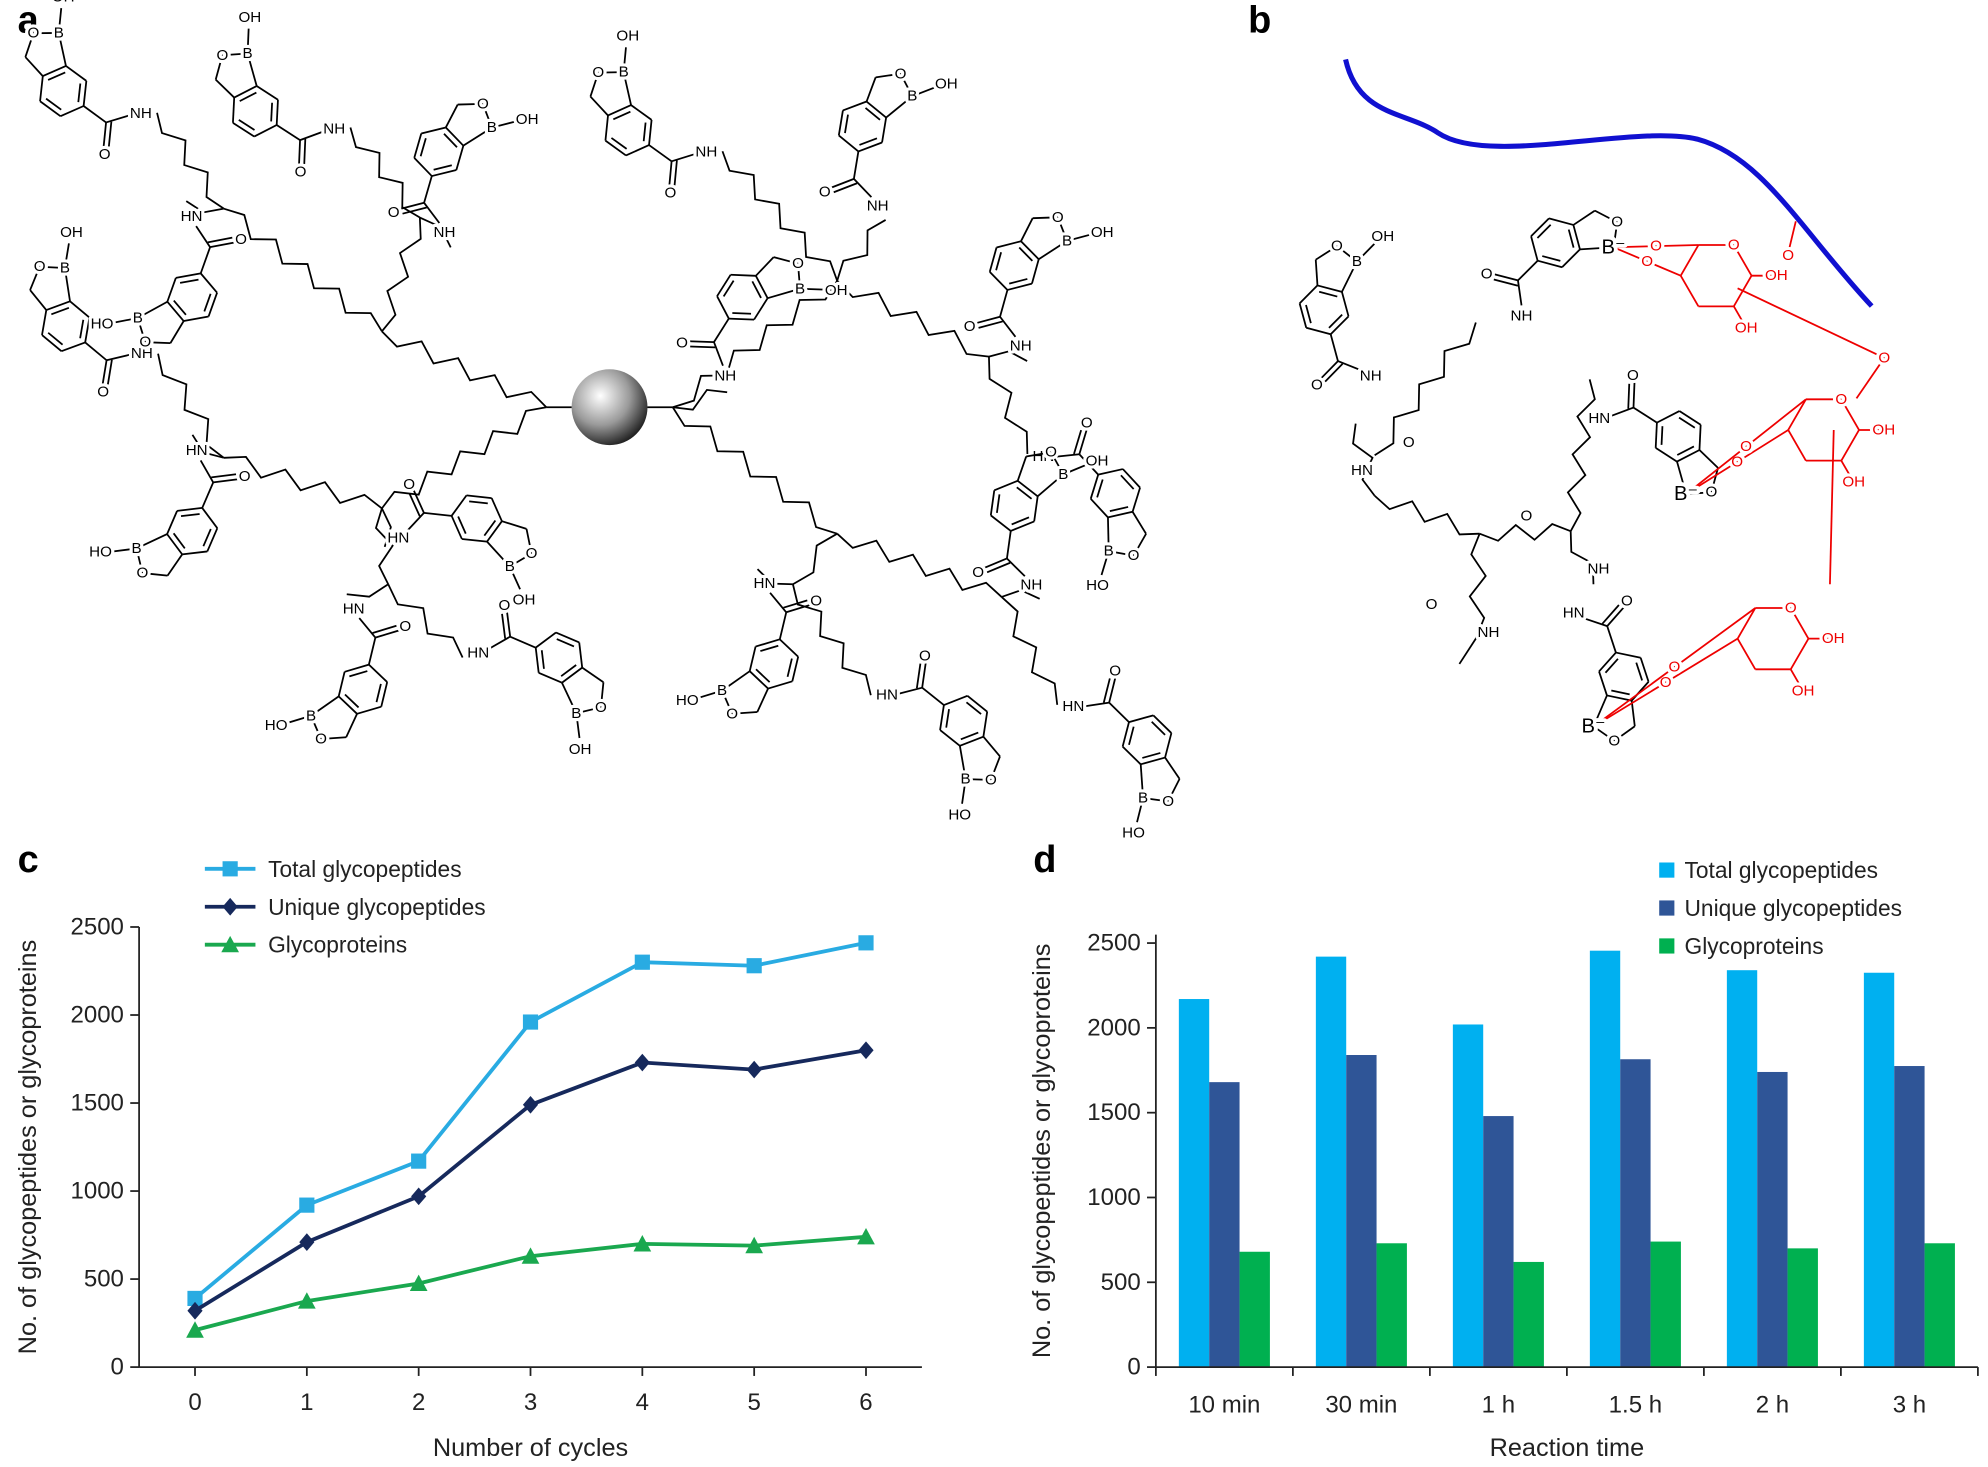 Image resolution: width=1988 pixels, height=1467 pixels. Describe the element at coordinates (306, 1402) in the screenshot. I see `x-tick-label: 1` at that location.